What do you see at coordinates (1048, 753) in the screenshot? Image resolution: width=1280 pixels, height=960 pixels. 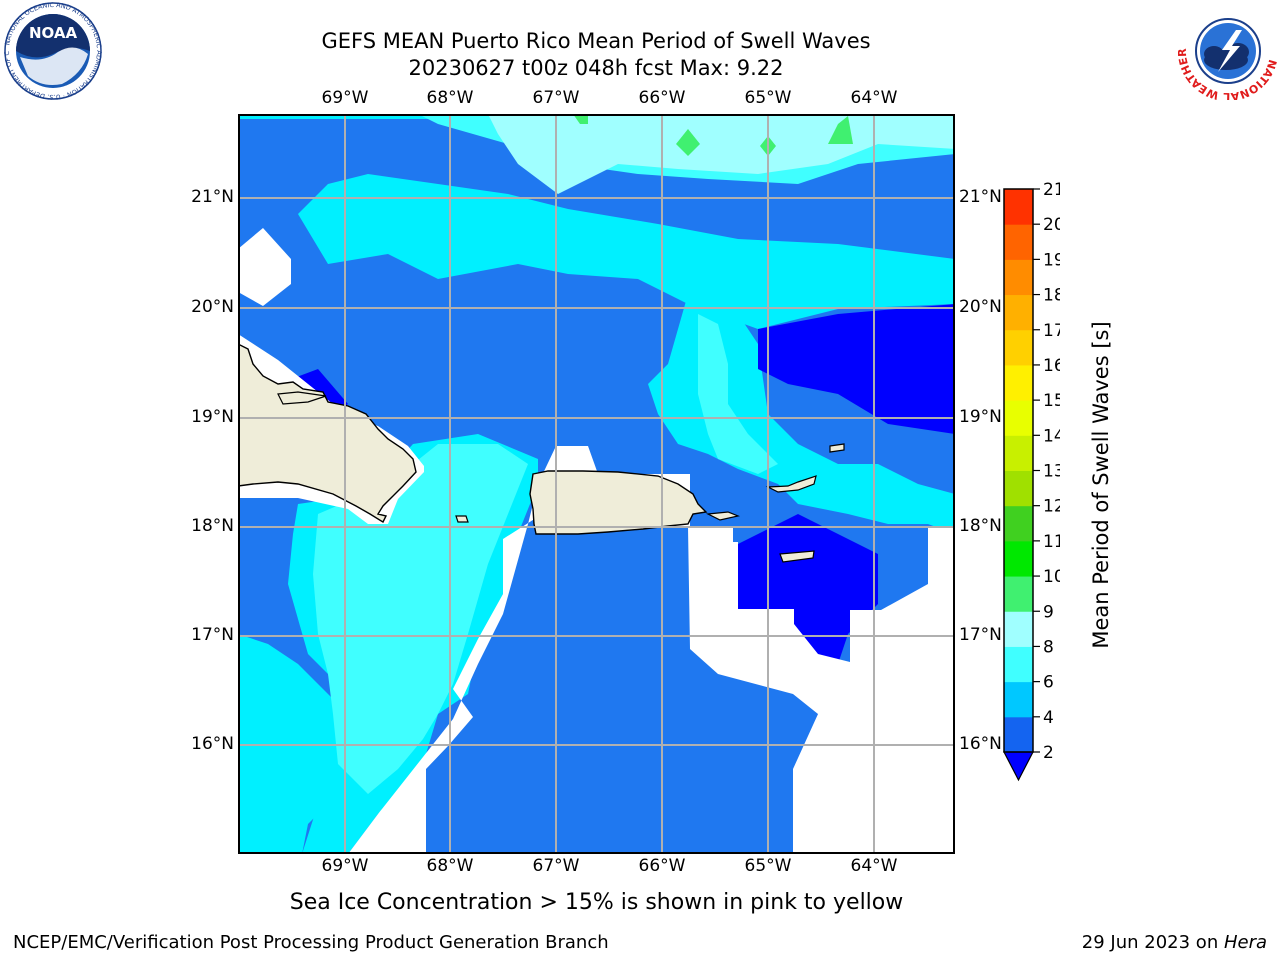 I see `colorbar-tick-label-0: 2` at bounding box center [1048, 753].